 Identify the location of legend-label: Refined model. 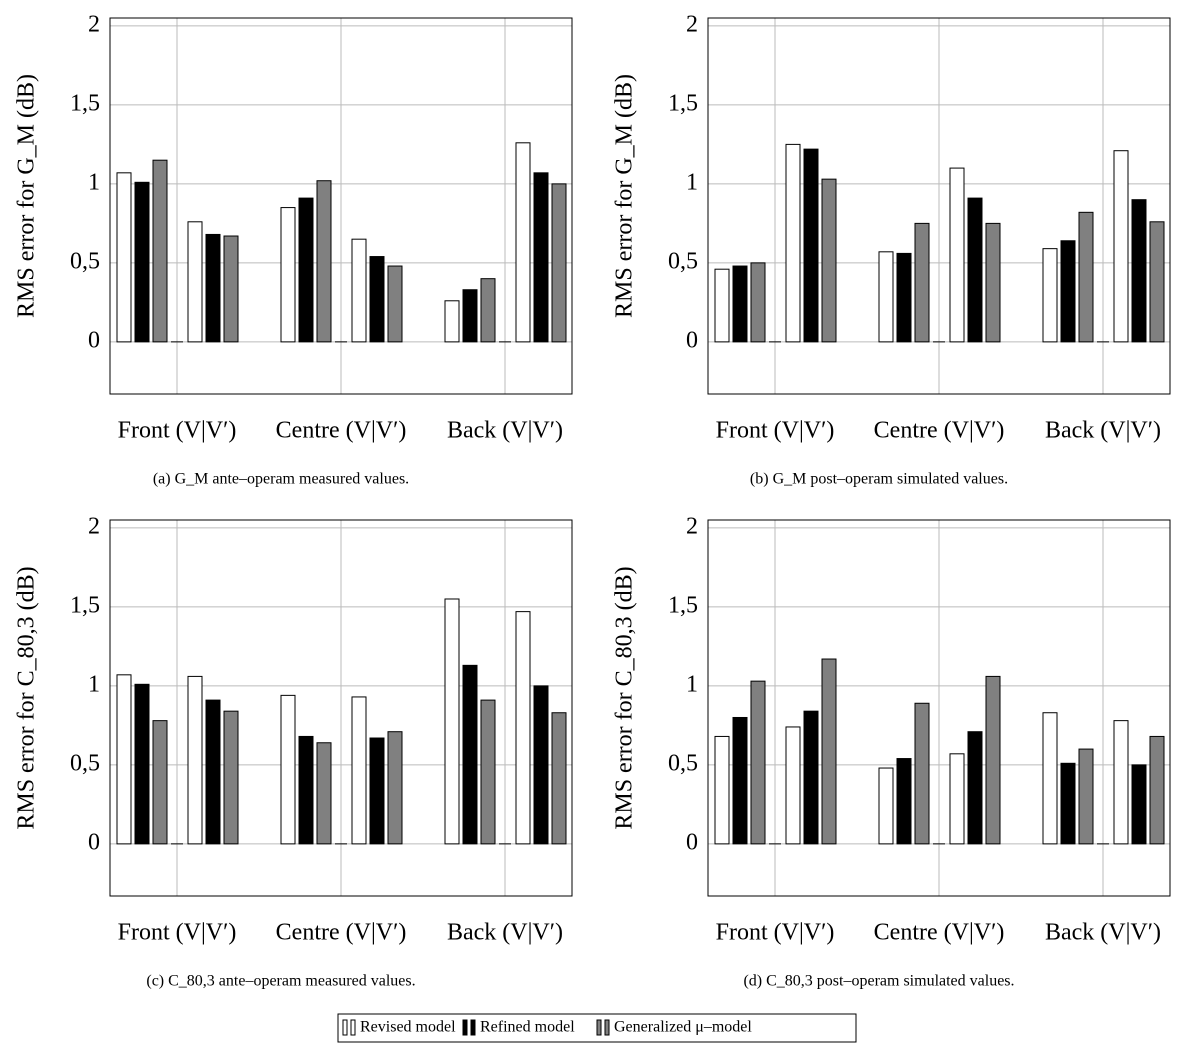
(527, 1027).